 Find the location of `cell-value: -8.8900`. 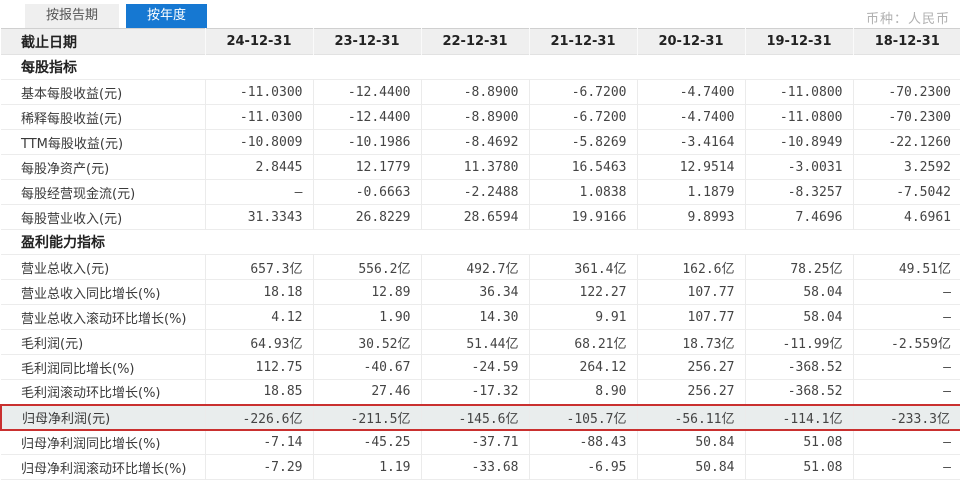

cell-value: -8.8900 is located at coordinates (474, 92).